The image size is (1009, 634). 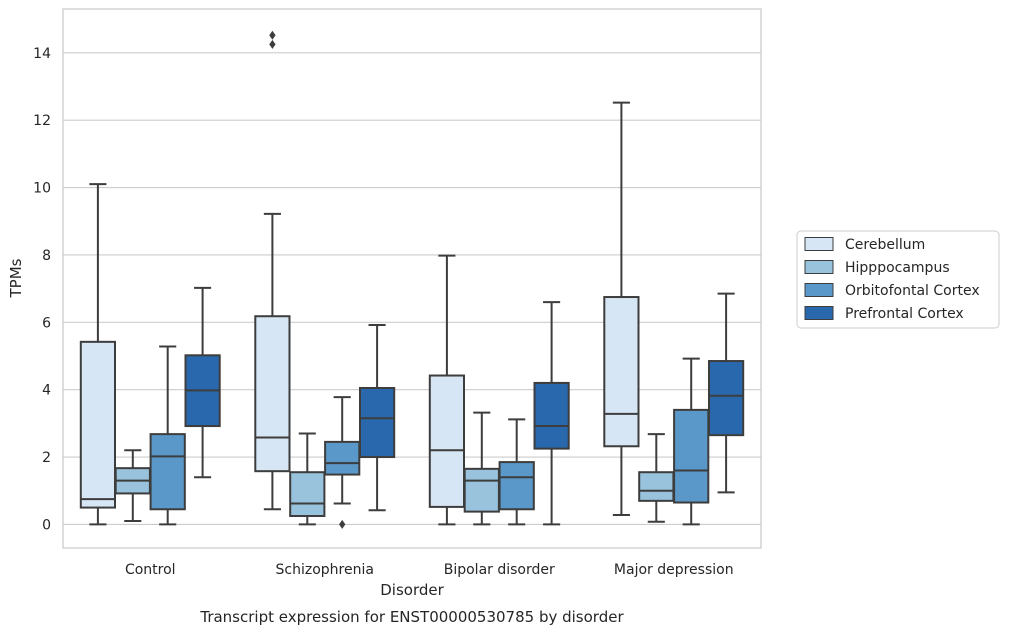 What do you see at coordinates (42, 189) in the screenshot?
I see `y-tick-label-10: 10` at bounding box center [42, 189].